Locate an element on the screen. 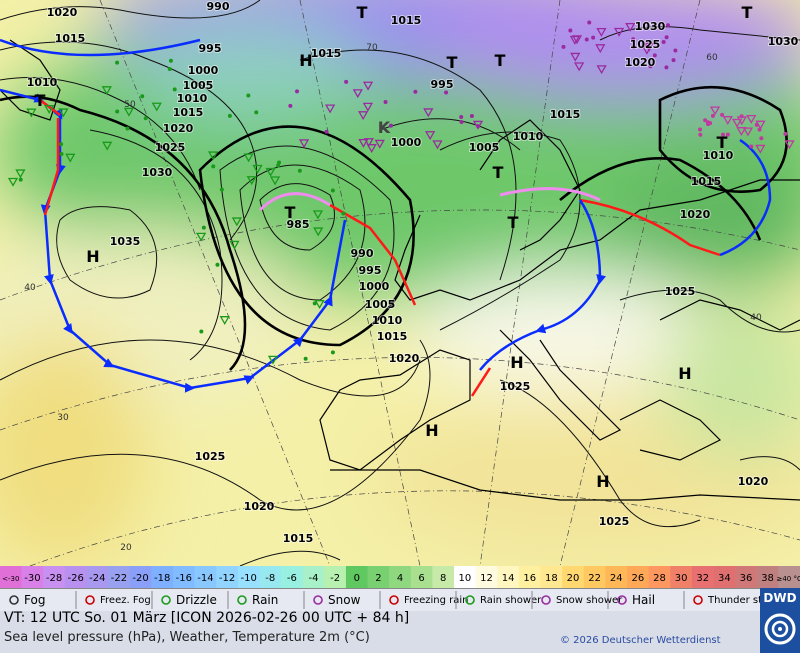  pressure-center: T is located at coordinates (513, 222).